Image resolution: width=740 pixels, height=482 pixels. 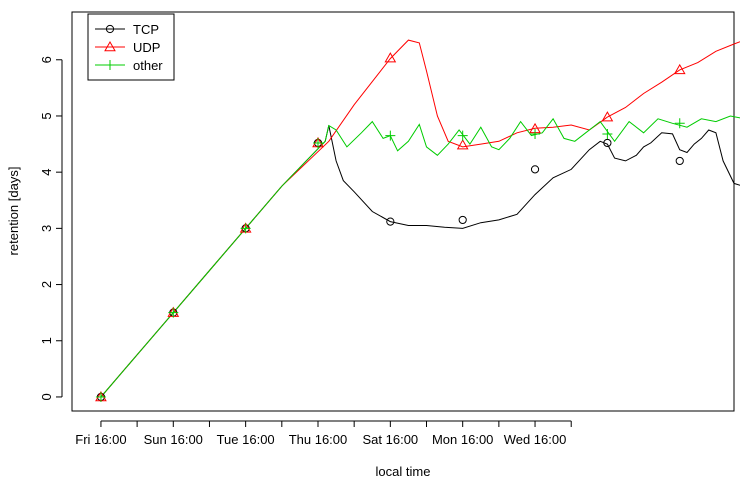 I want to click on x-tick-label: Wed 16:00, so click(x=535, y=439).